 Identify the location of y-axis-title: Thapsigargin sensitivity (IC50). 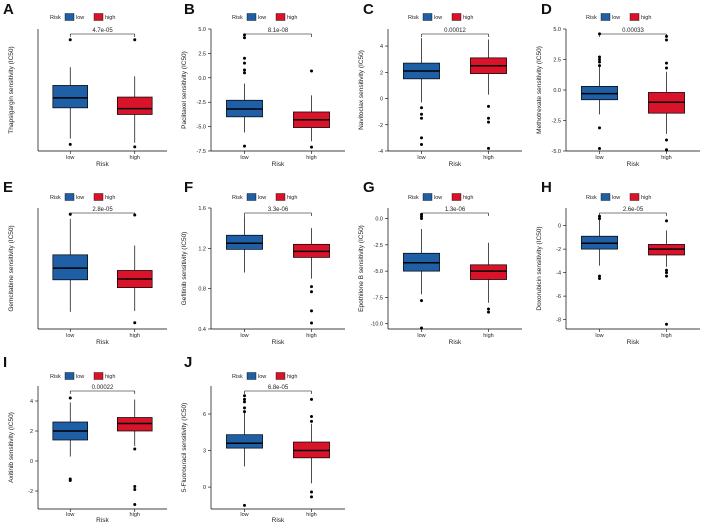
(11, 89).